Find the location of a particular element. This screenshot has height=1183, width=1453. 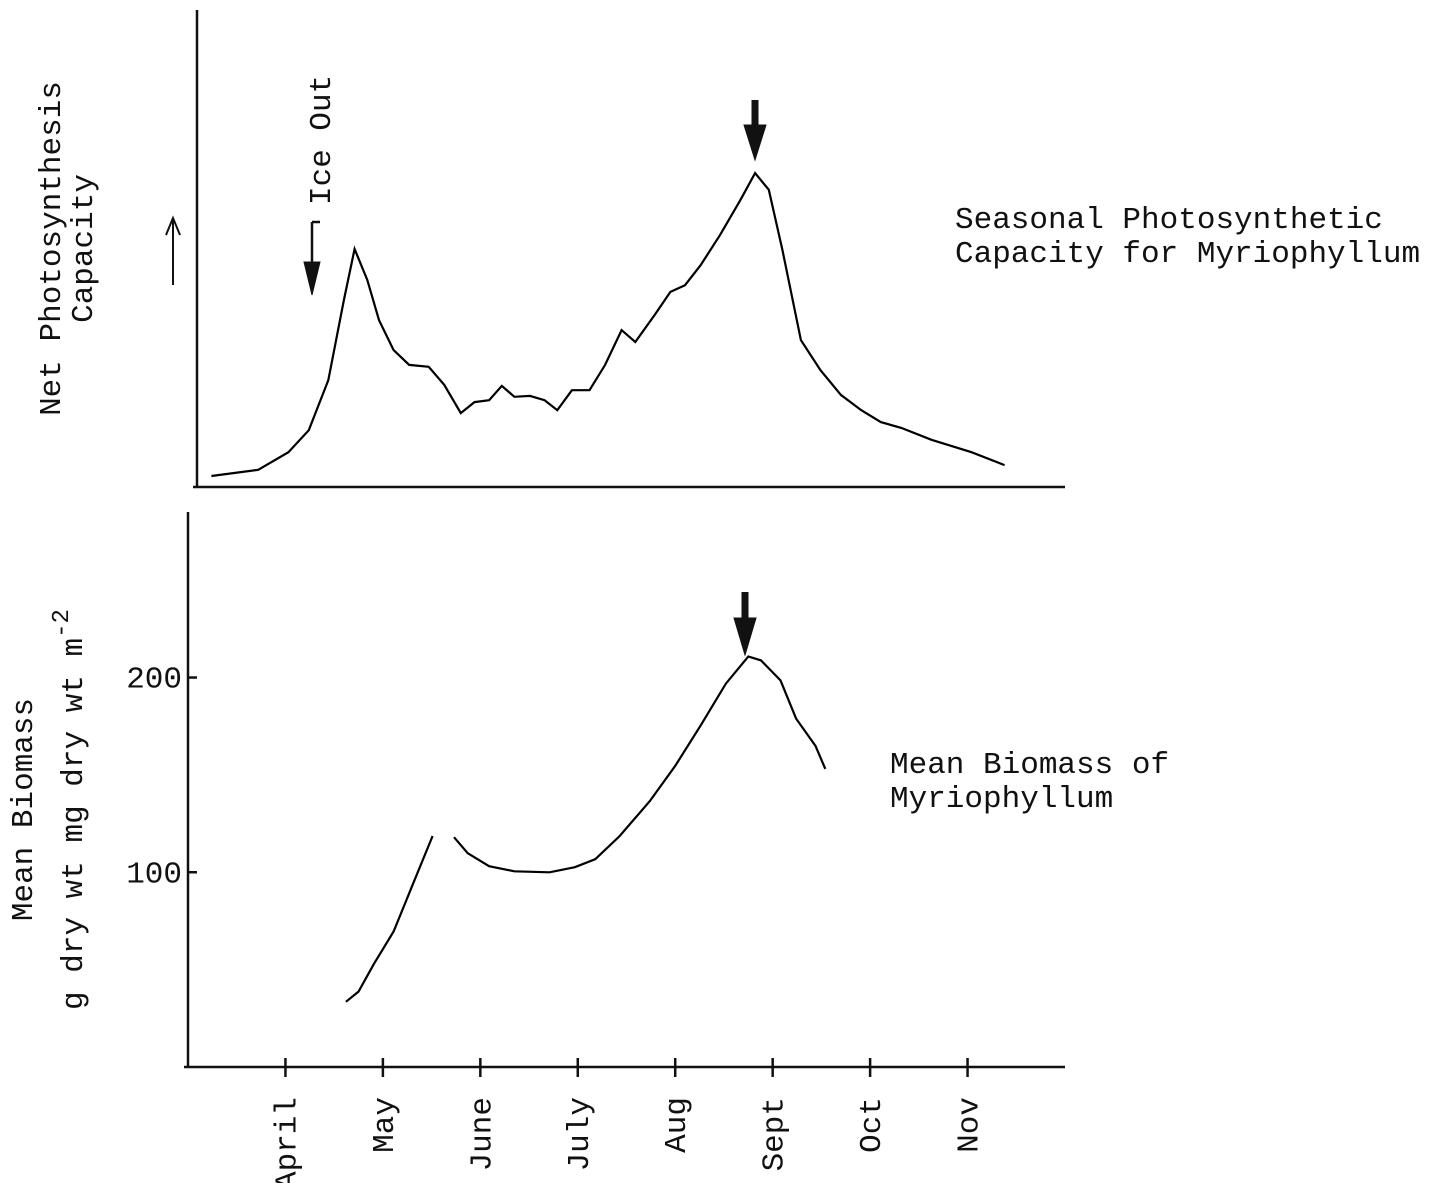

ice-out-arrow-head is located at coordinates (312, 278).